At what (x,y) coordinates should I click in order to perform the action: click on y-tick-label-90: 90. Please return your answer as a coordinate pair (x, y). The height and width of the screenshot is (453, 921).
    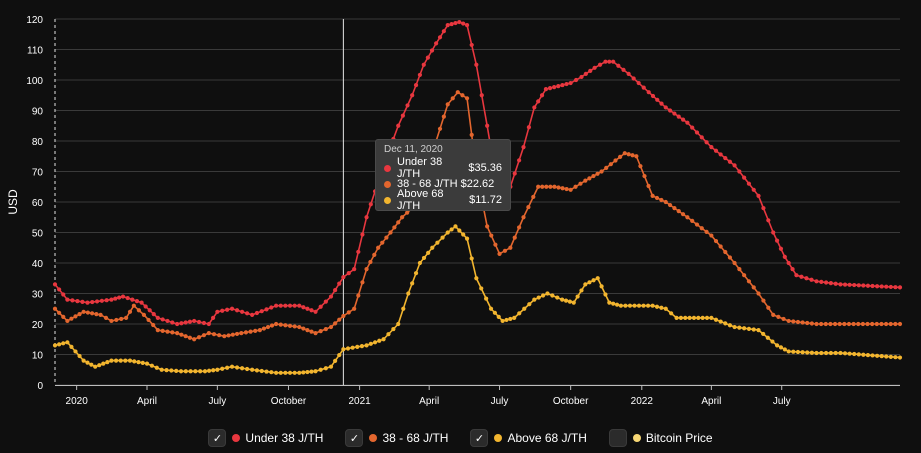
    Looking at the image, I should click on (38, 112).